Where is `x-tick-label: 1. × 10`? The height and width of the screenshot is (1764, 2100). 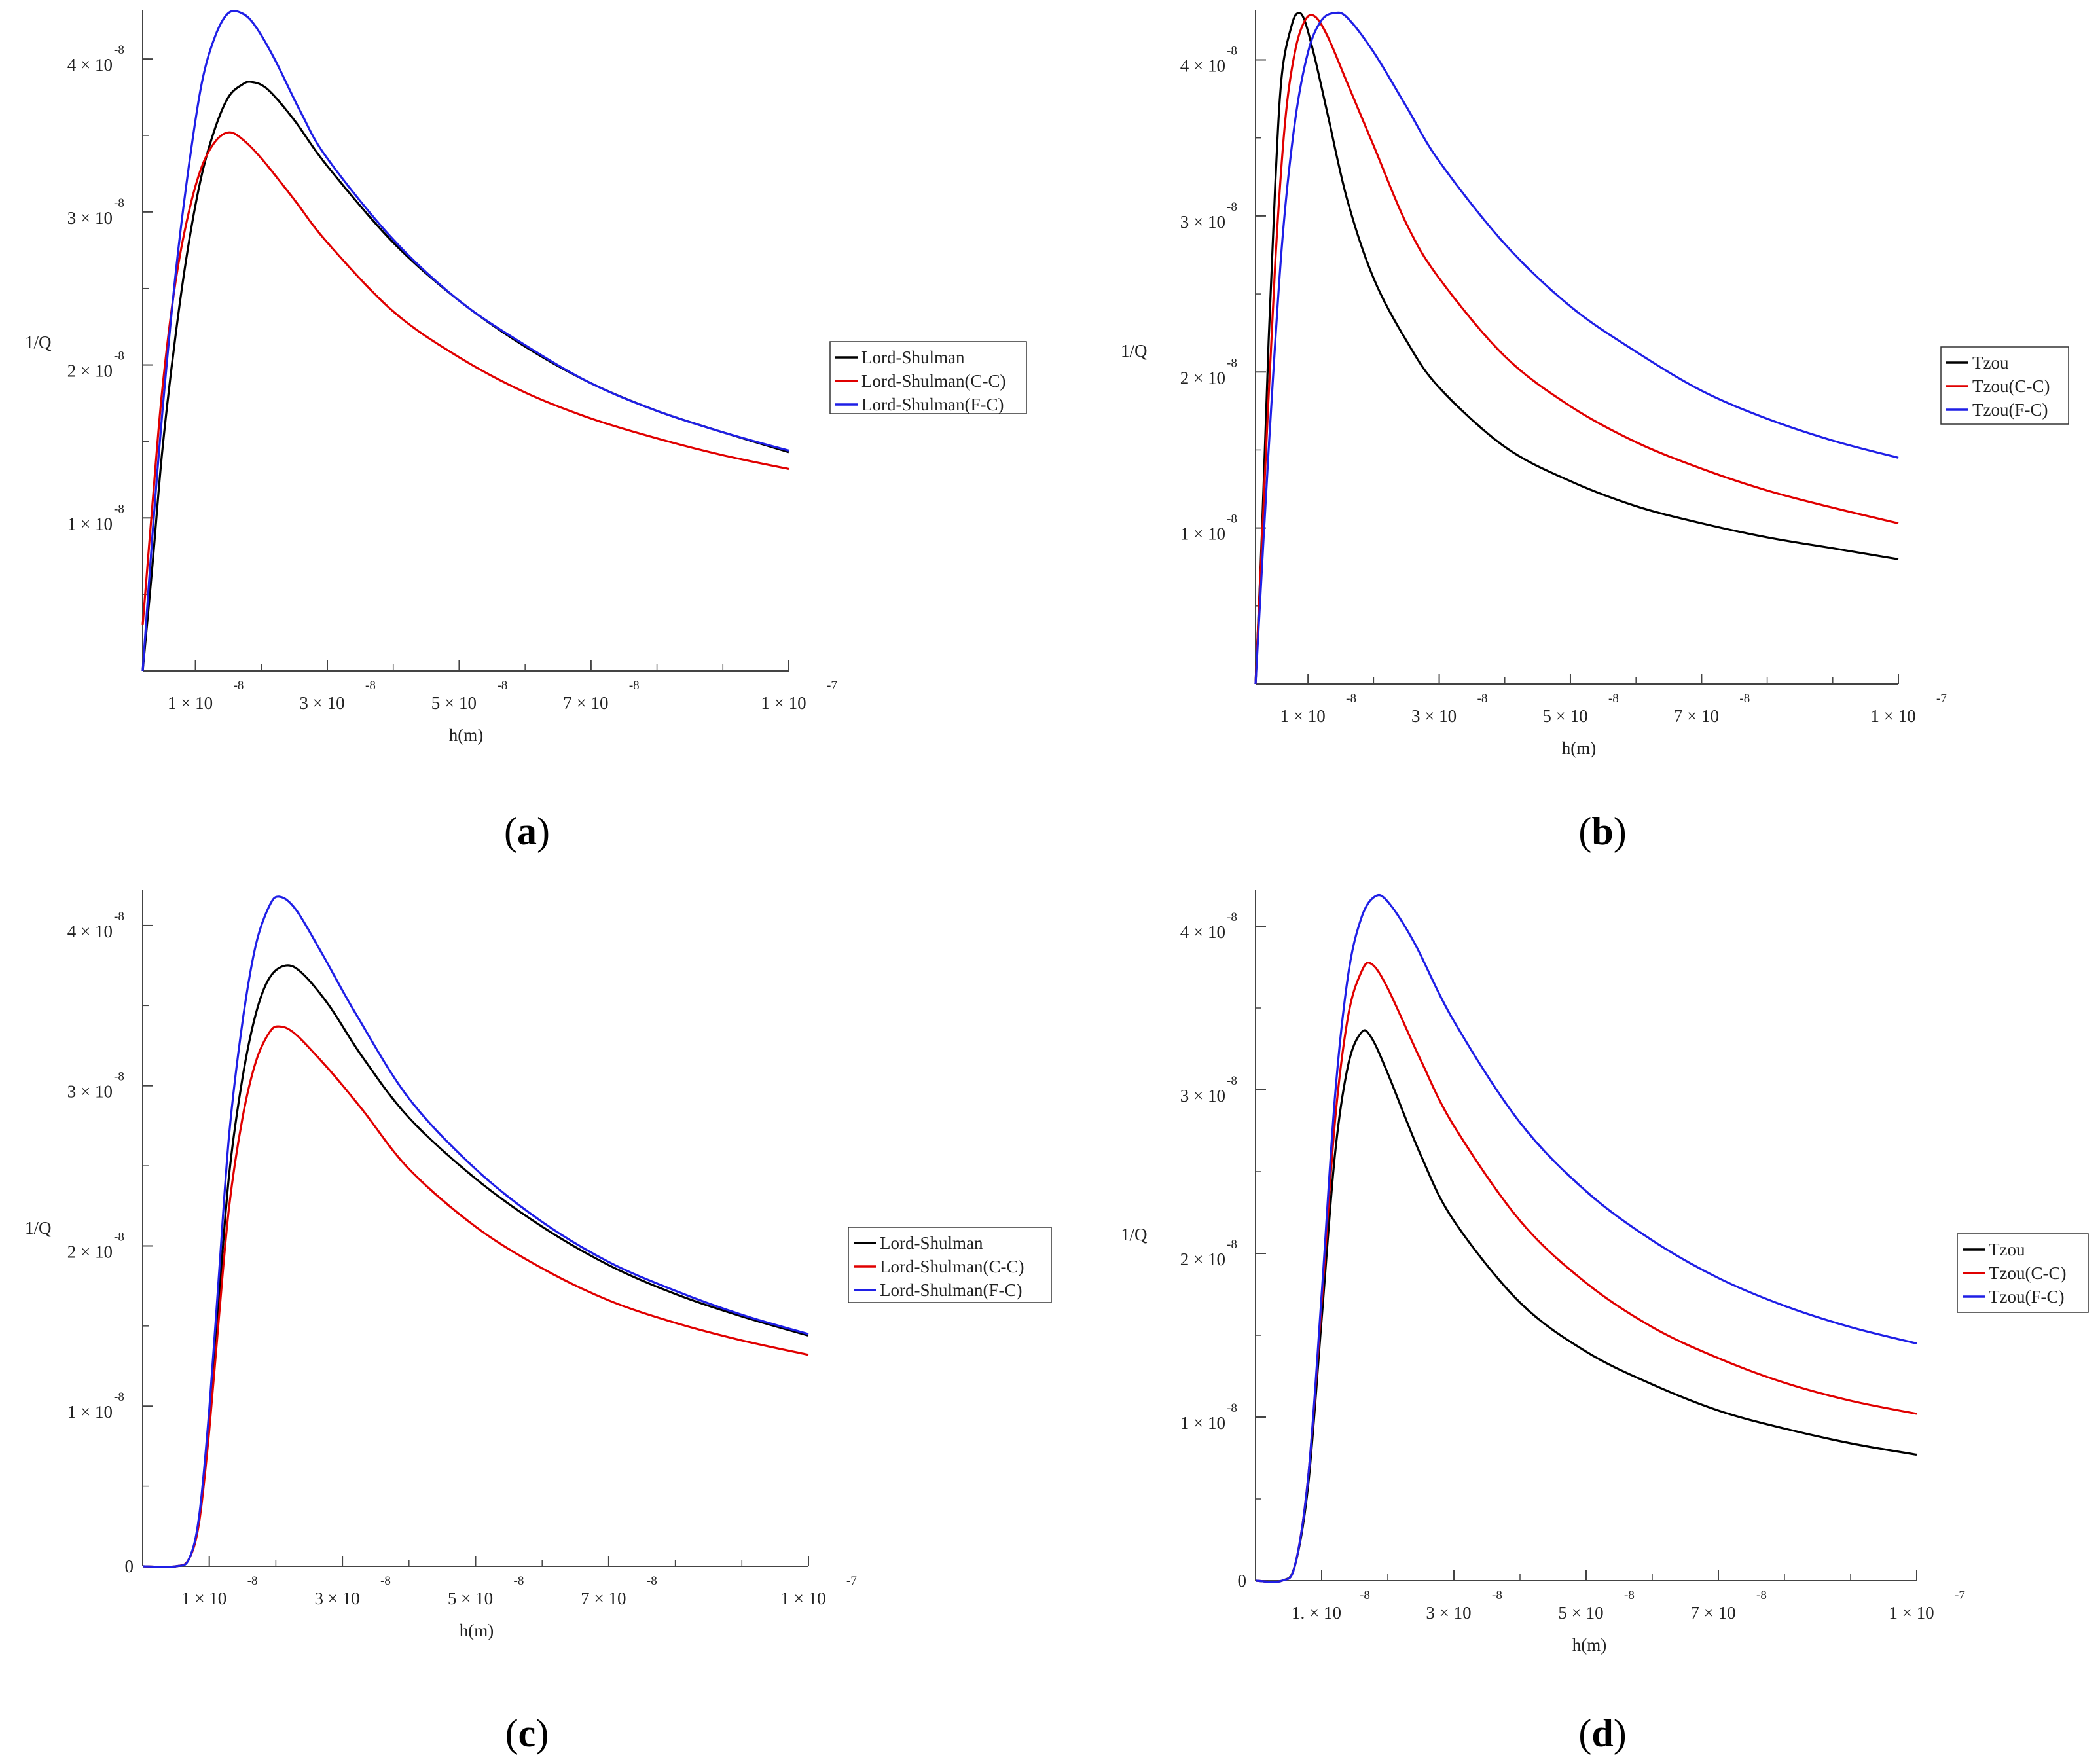
x-tick-label: 1. × 10 is located at coordinates (1316, 1613).